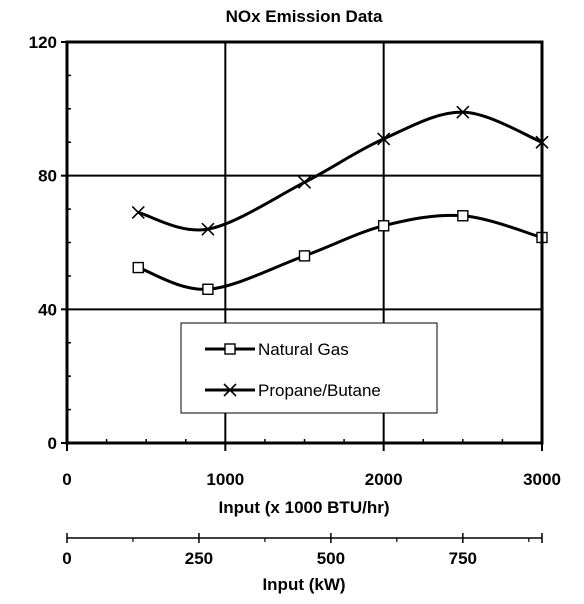 The image size is (584, 604). Describe the element at coordinates (304, 507) in the screenshot. I see `x-axis-label: Input (x 1000 BTU/hr)` at that location.